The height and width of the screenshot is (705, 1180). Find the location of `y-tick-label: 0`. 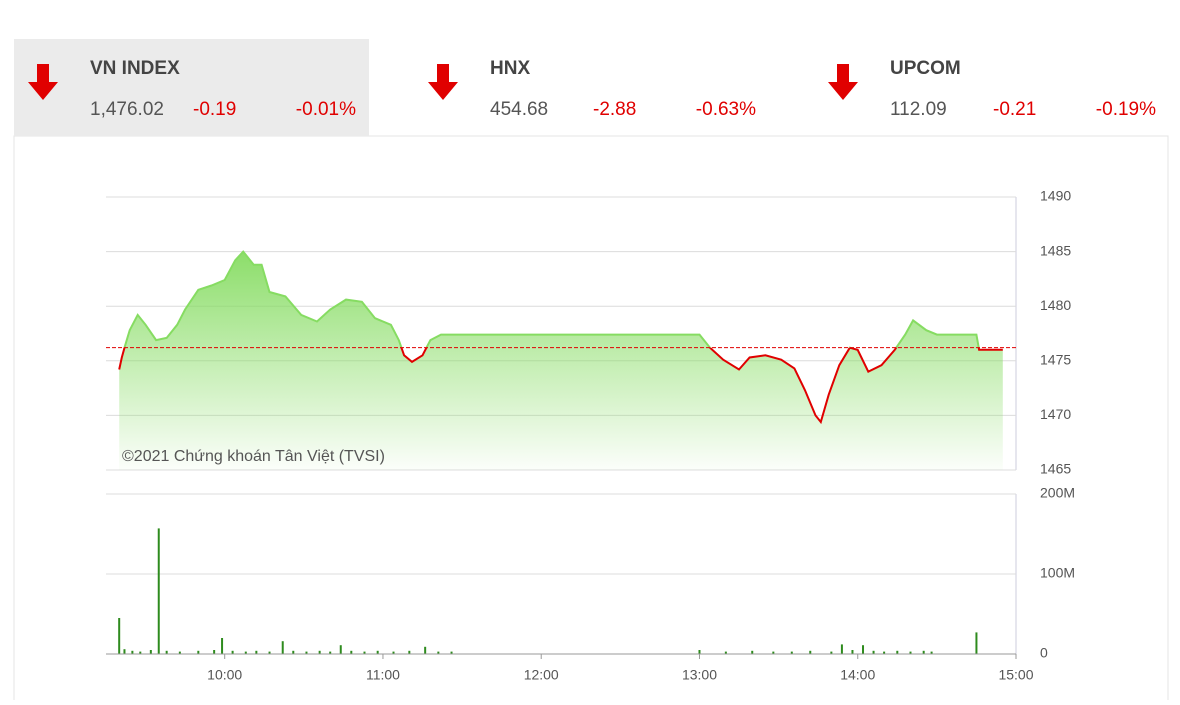

y-tick-label: 0 is located at coordinates (1044, 653).